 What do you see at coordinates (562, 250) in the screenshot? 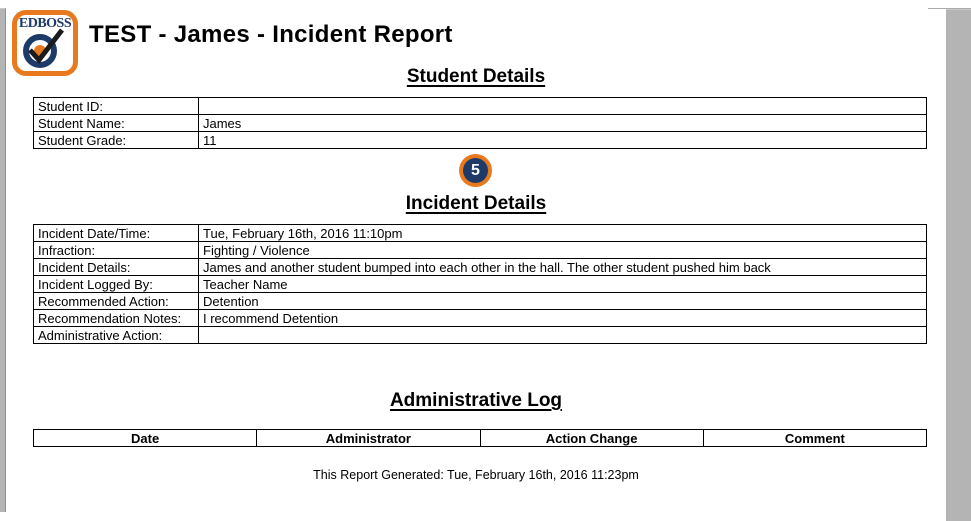
I see `row-value: Fighting / Violence` at bounding box center [562, 250].